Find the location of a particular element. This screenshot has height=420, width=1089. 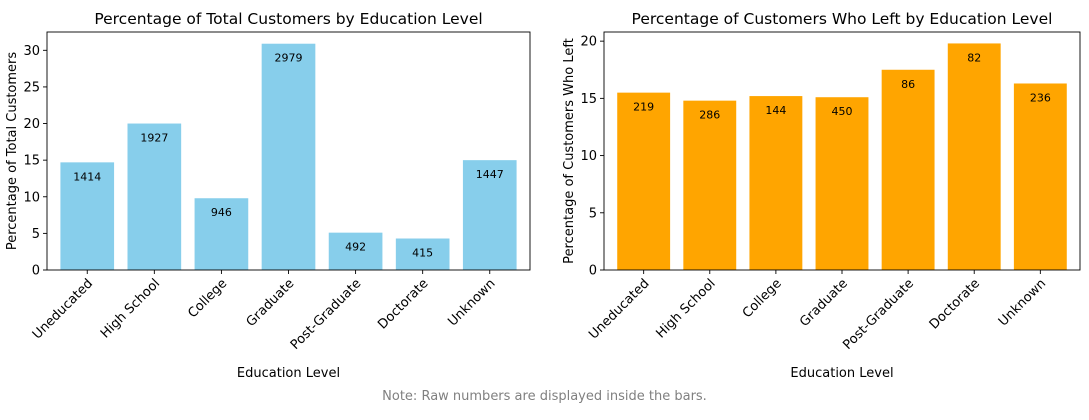

bar-value-label: 1927 is located at coordinates (154, 138).